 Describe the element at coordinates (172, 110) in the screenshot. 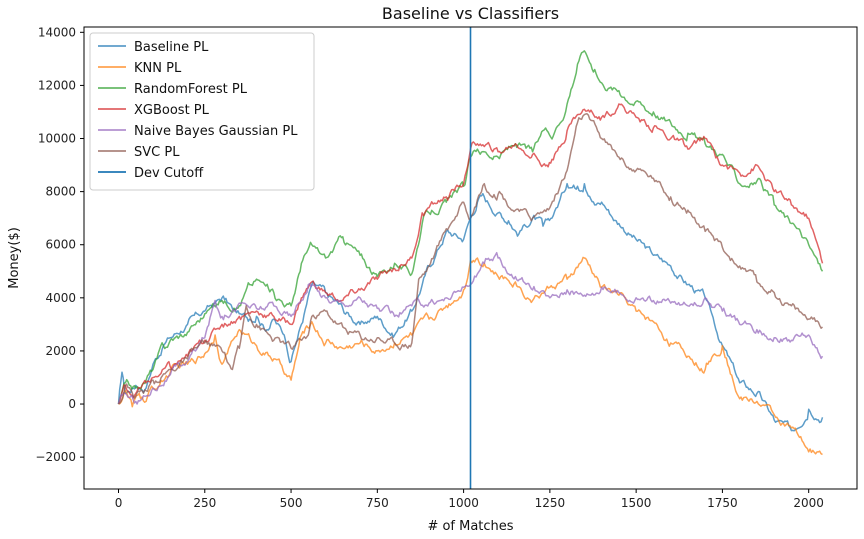

I see `legend-entry: XGBoost PL` at that location.